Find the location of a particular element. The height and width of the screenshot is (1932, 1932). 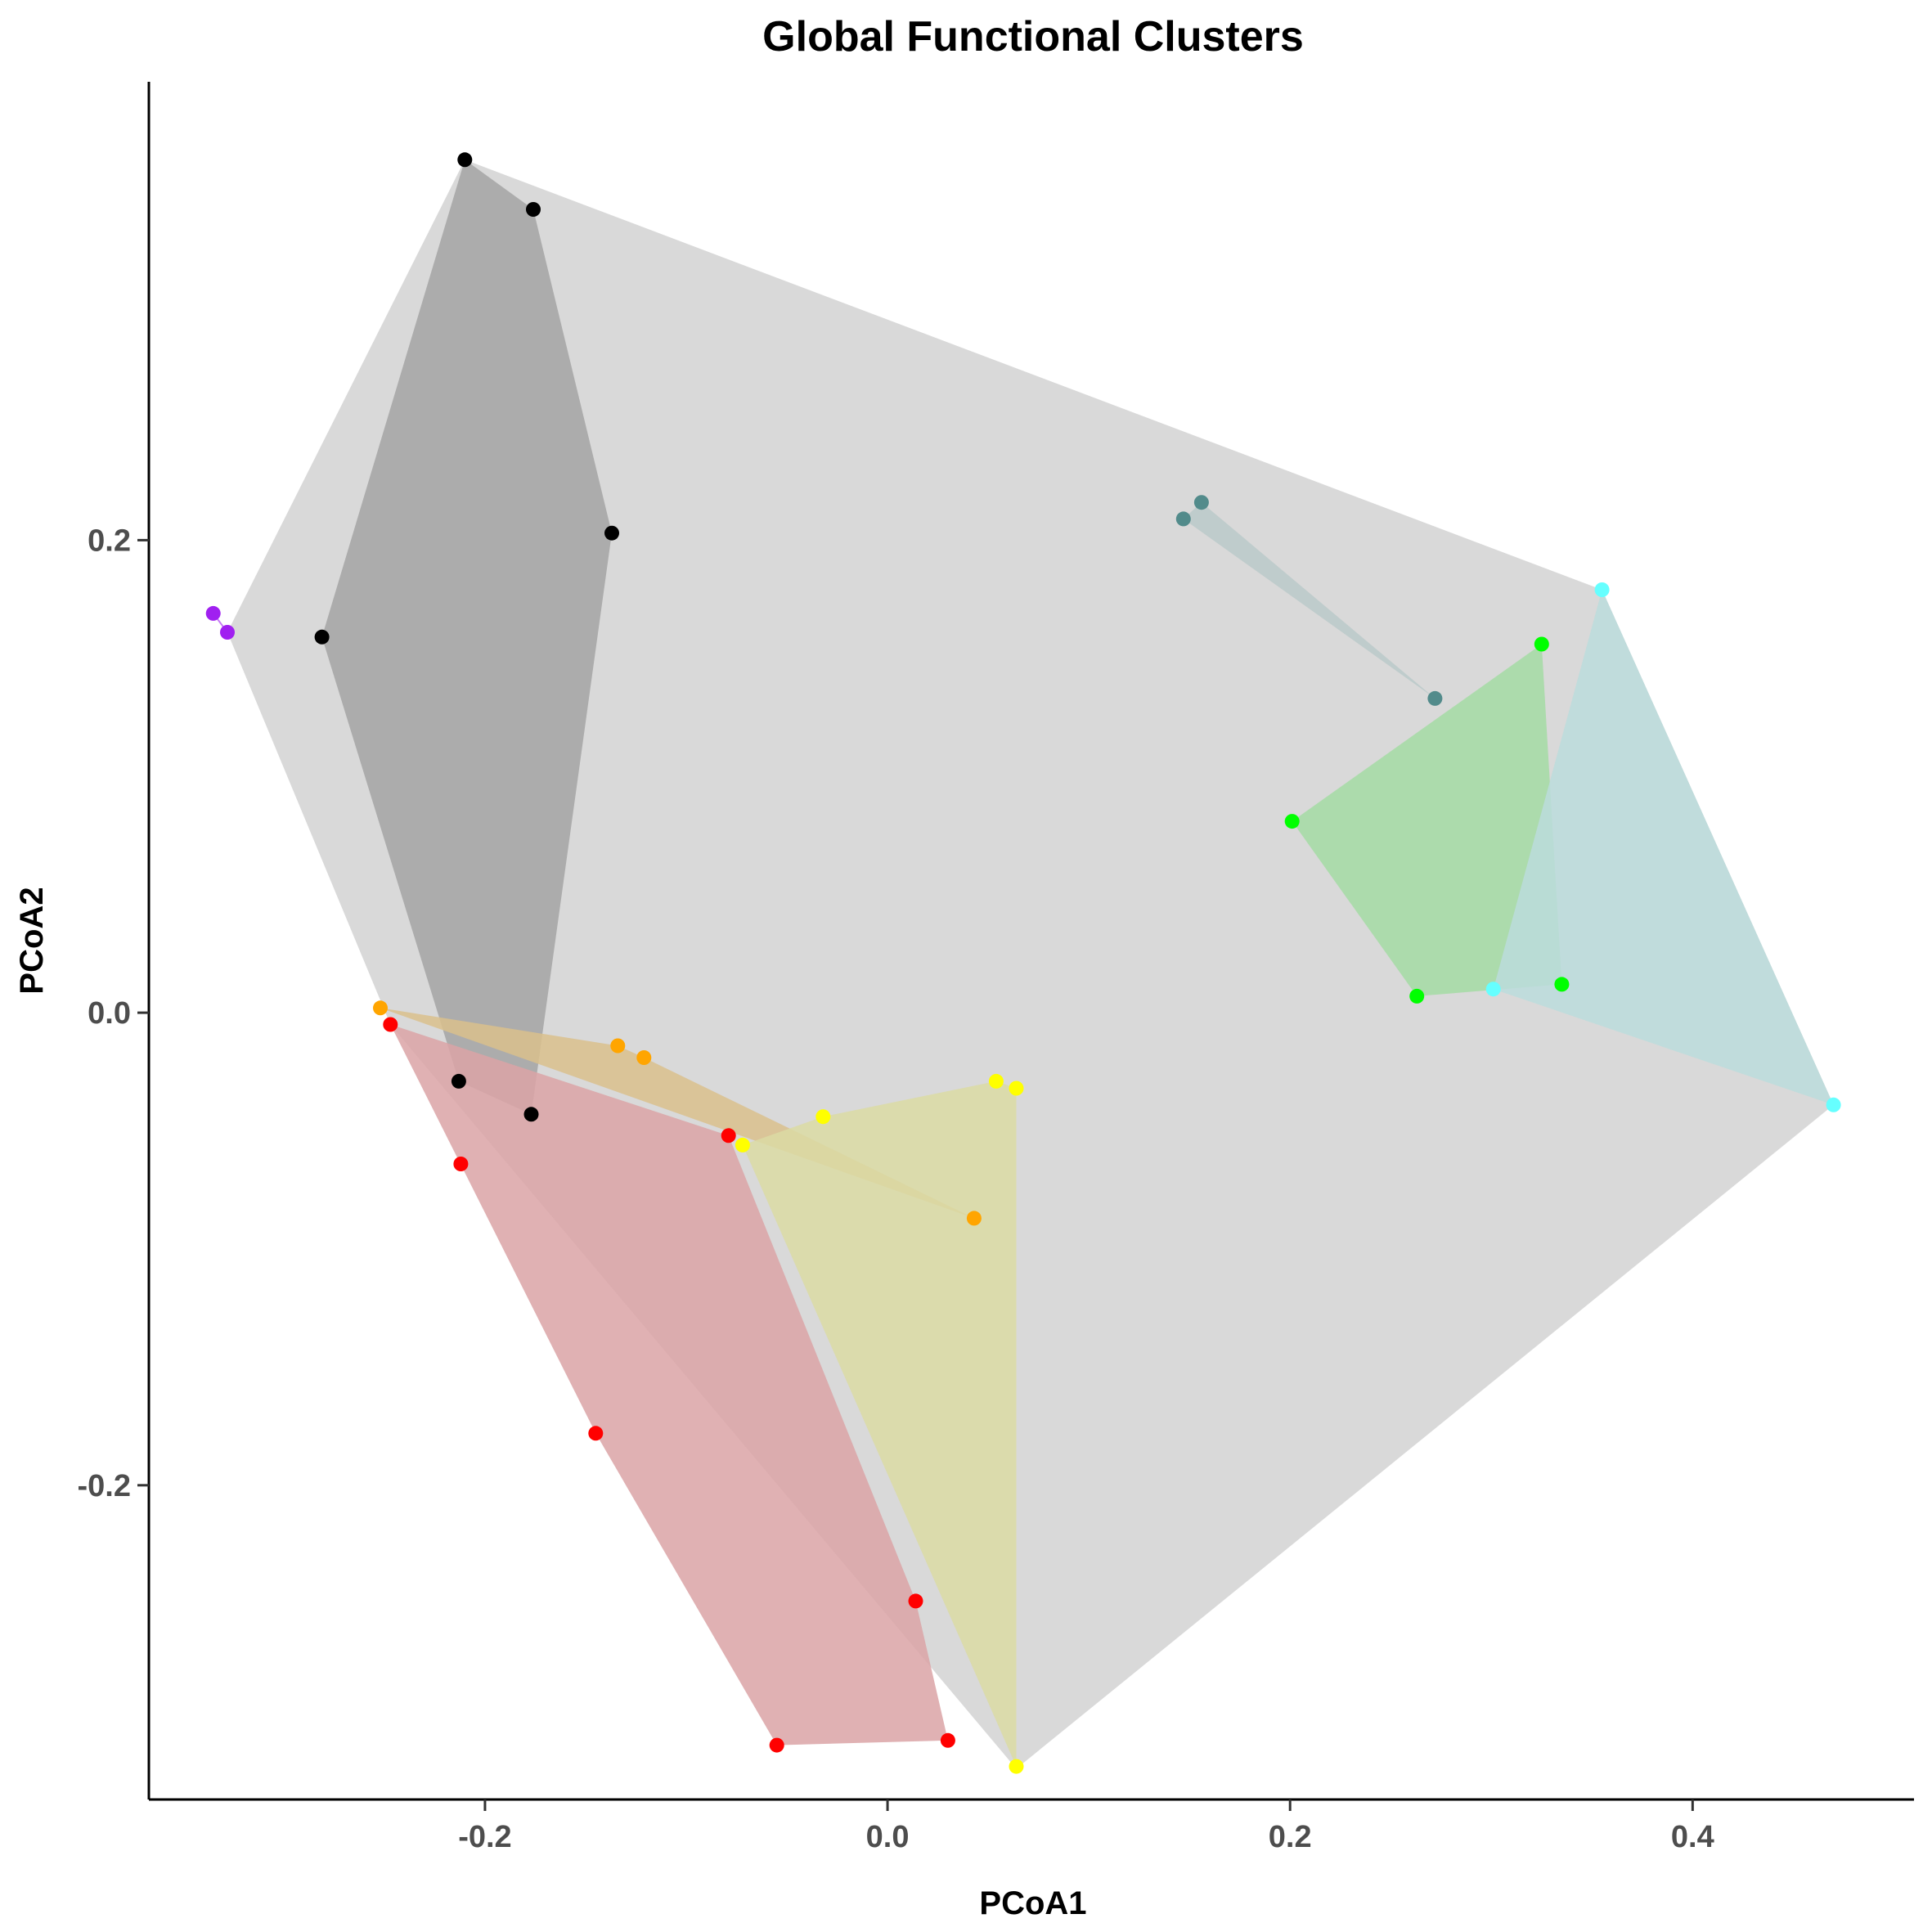

y-axis-ticks: -0.2 0.0 0.2 is located at coordinates (114, 1013).